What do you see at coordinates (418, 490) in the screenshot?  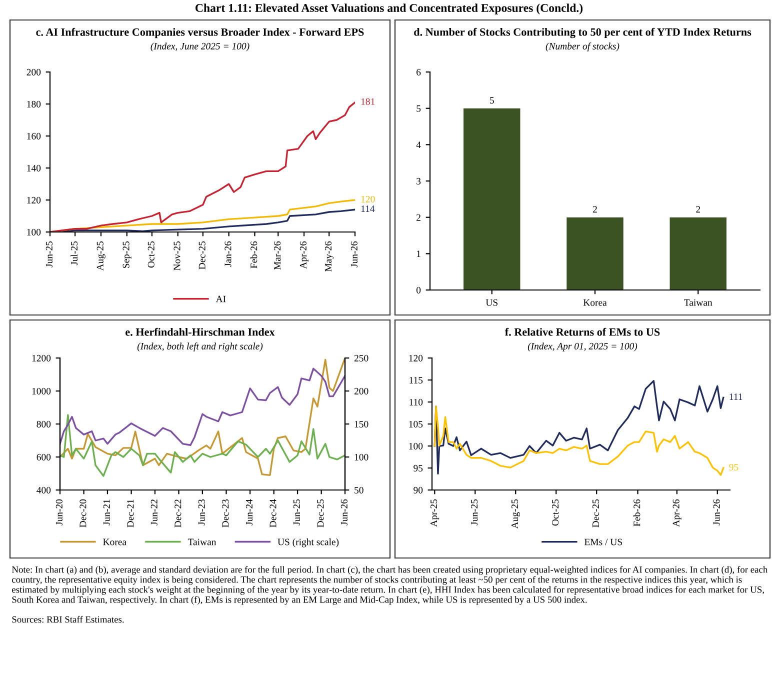 I see `y-tick-label: 90` at bounding box center [418, 490].